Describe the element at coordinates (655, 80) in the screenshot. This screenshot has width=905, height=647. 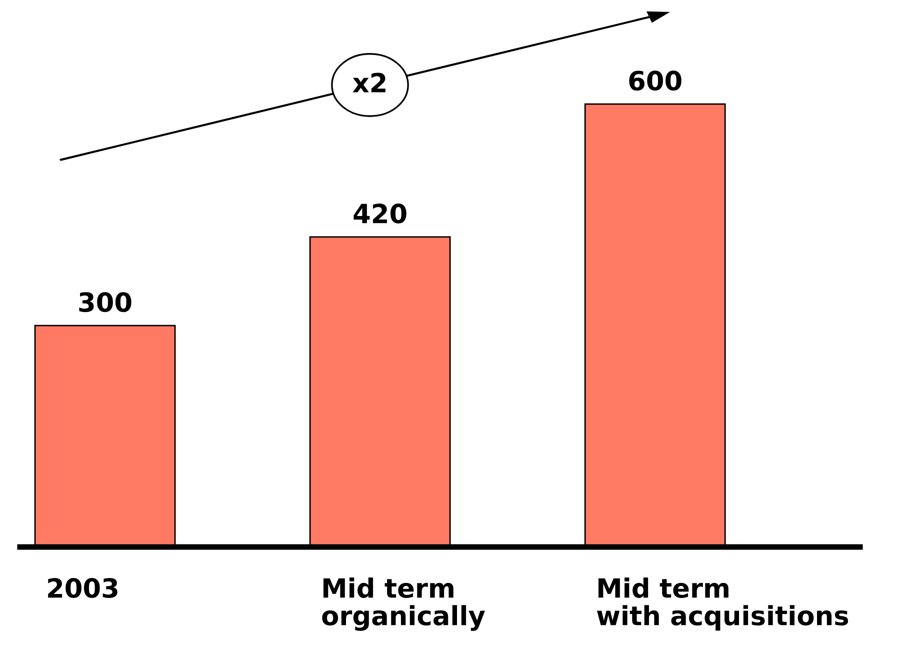
I see `data-label: 600` at that location.